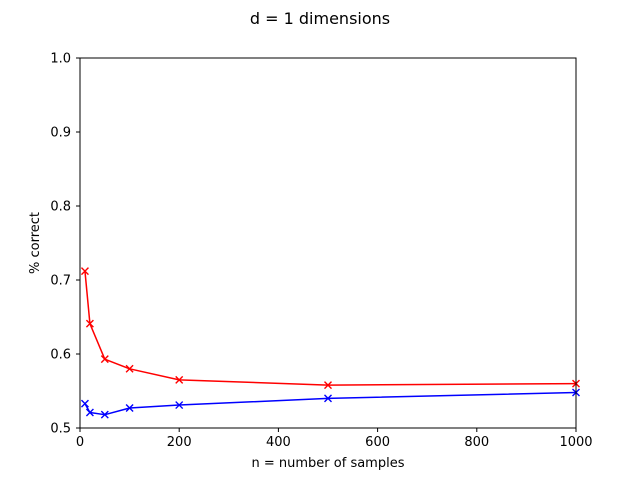 Image resolution: width=640 pixels, height=480 pixels. I want to click on x-tick-label: 400, so click(278, 442).